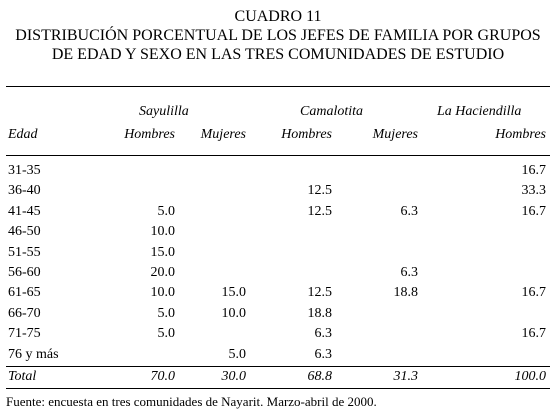 This screenshot has width=556, height=415. I want to click on row-age-label: 56-60, so click(24, 272).